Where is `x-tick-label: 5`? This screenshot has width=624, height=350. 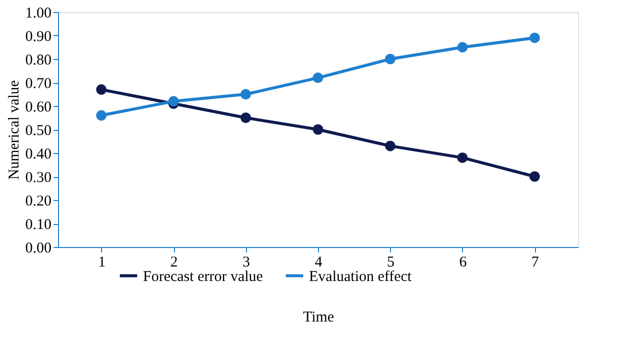
x-tick-label: 5 is located at coordinates (390, 262).